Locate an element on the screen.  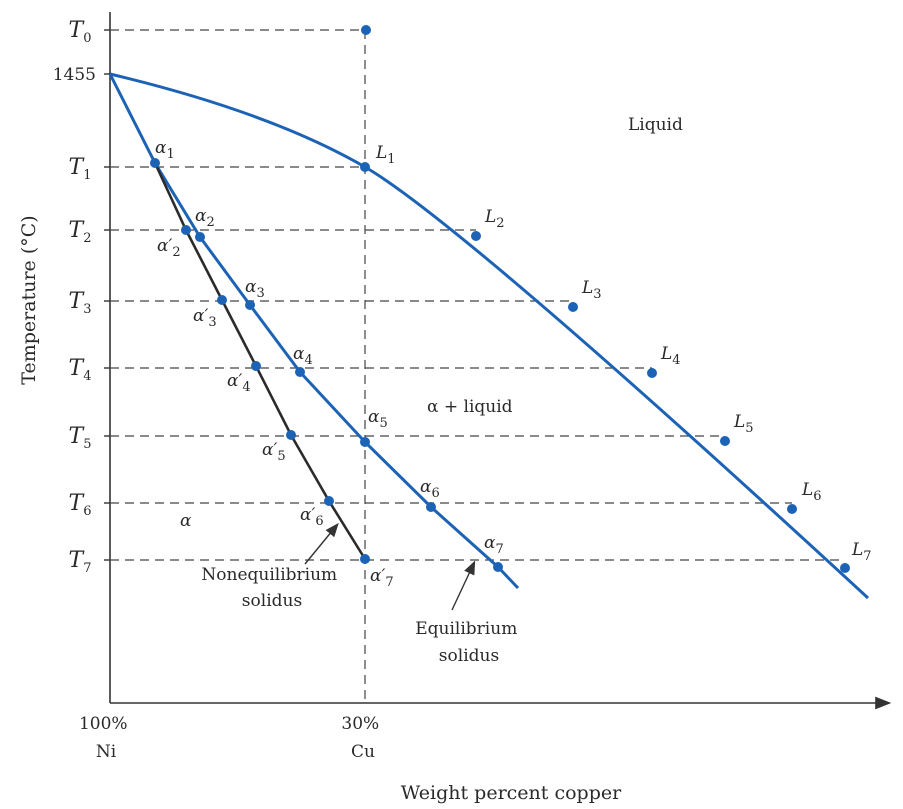
y-tick-label: T2 is located at coordinates (80, 232).